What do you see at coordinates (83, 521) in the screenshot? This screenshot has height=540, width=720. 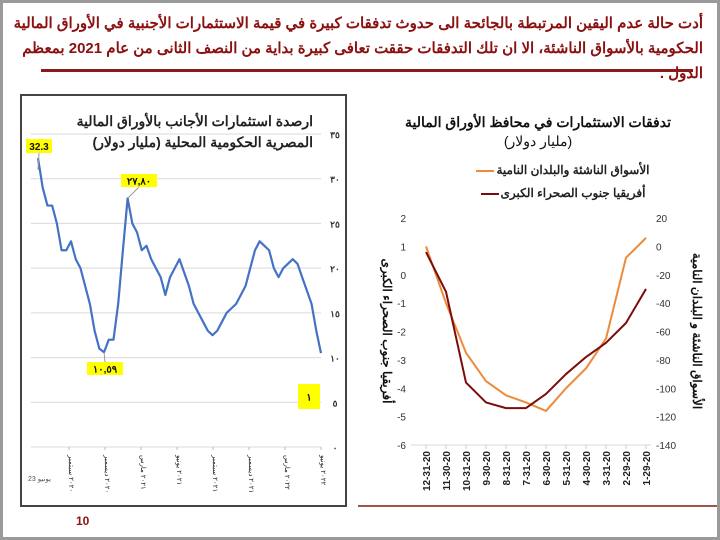 I see `page-number: 10` at bounding box center [83, 521].